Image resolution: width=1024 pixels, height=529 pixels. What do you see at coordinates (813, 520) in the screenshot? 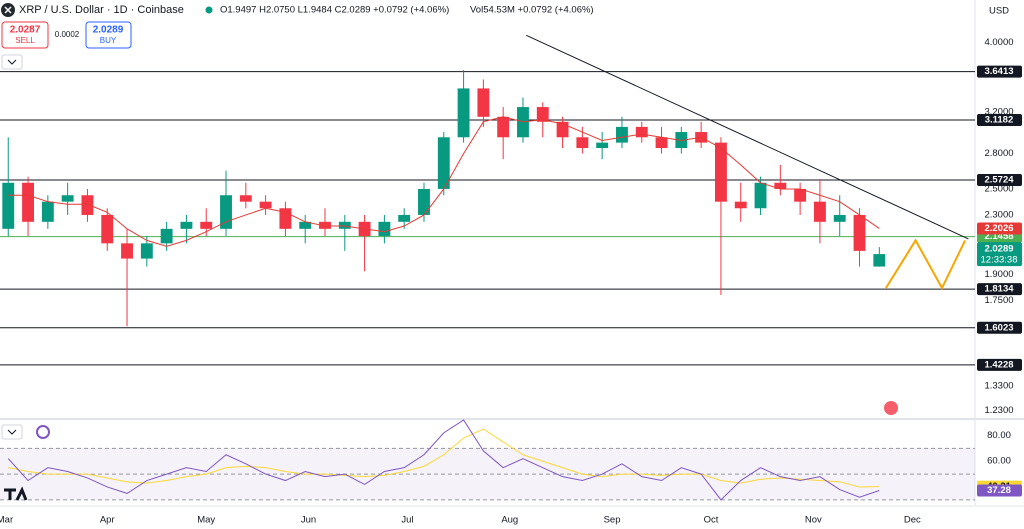
I see `x-tick-label: Nov` at bounding box center [813, 520].